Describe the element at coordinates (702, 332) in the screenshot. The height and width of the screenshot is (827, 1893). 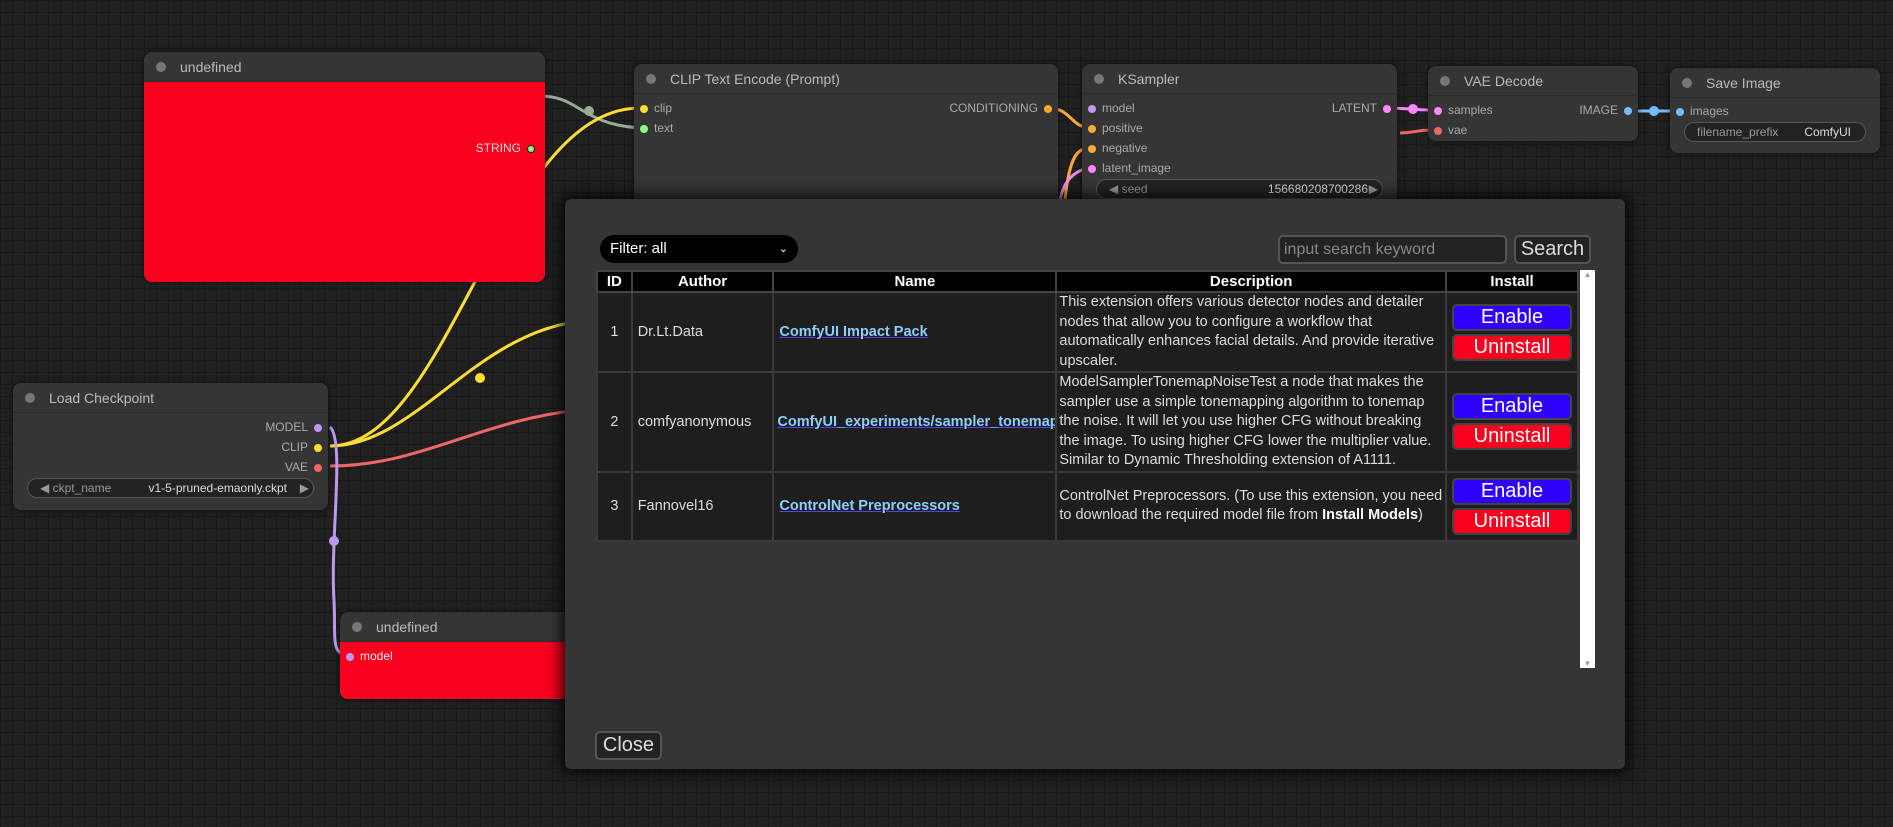
I see `cell-author: Dr.Lt.Data` at that location.